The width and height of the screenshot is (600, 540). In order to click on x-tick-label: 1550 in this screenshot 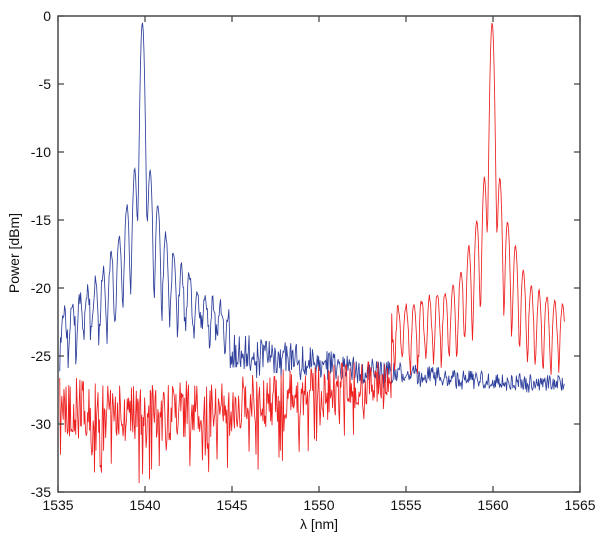, I will do `click(318, 505)`.